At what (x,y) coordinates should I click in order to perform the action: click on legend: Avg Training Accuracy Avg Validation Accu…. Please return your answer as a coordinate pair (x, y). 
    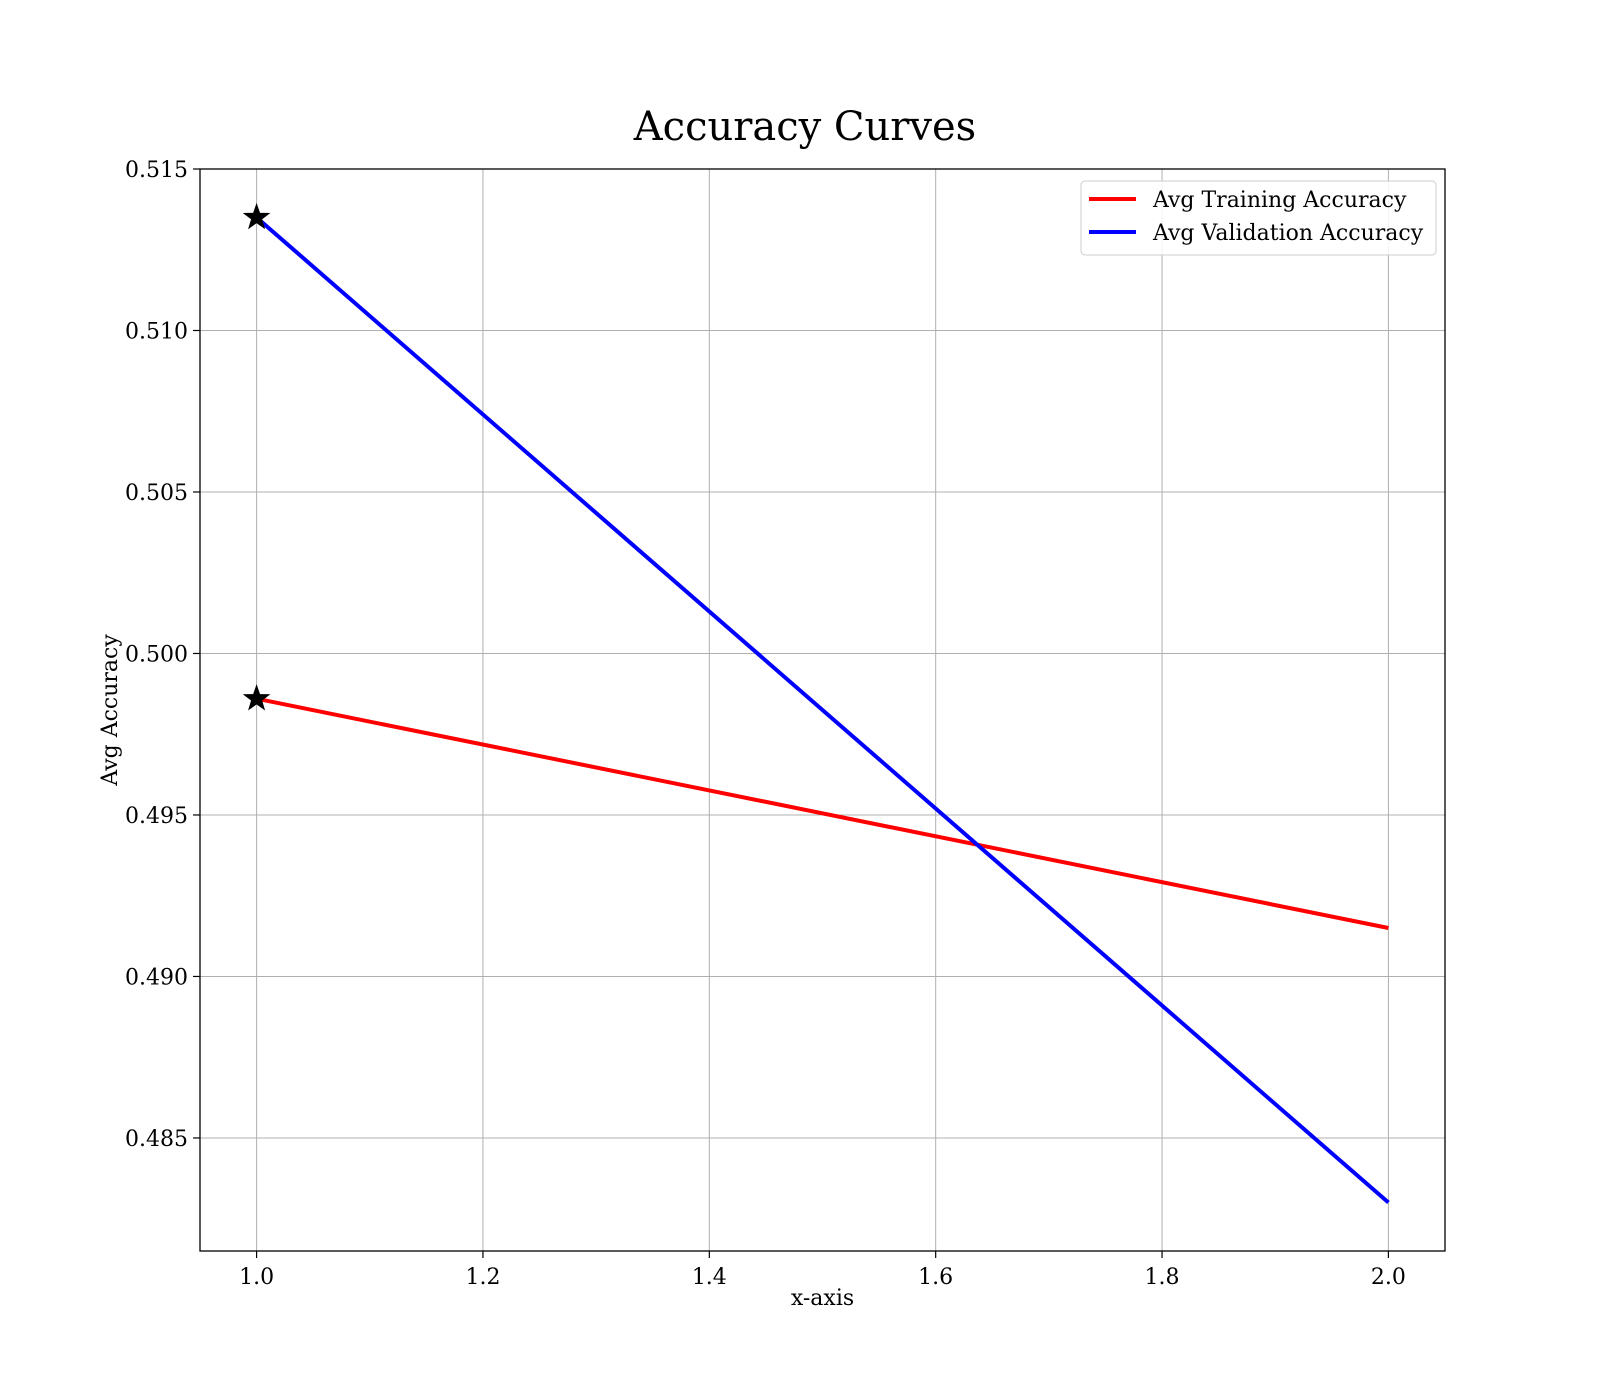
    Looking at the image, I should click on (1258, 218).